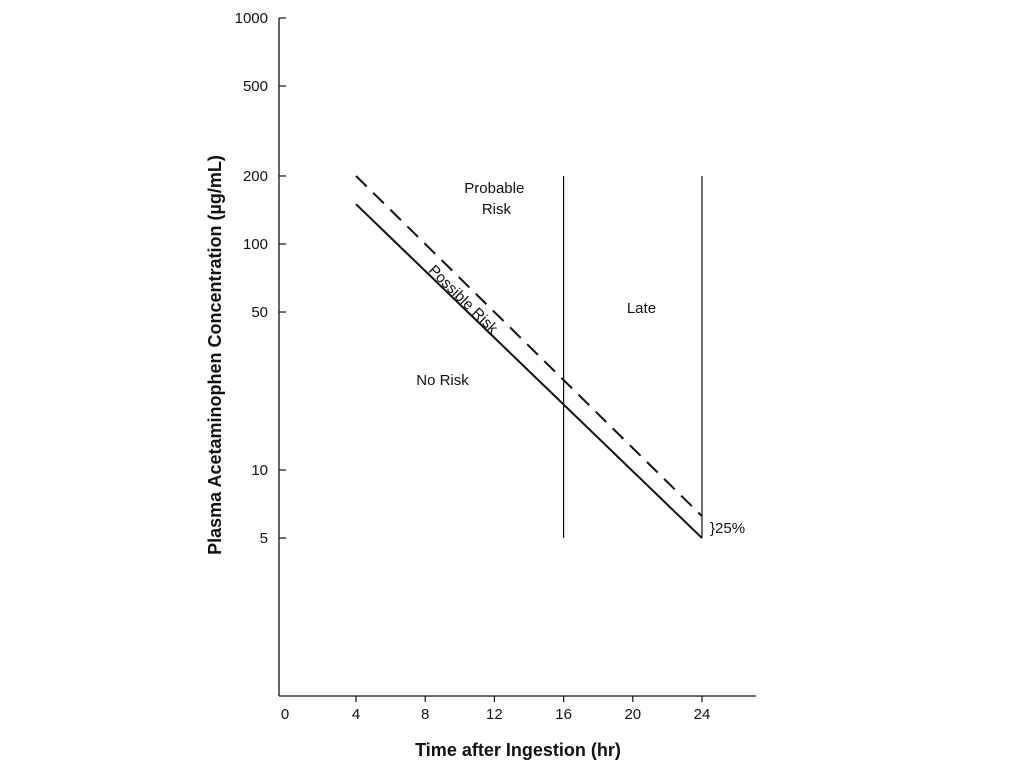 The image size is (1024, 768). What do you see at coordinates (518, 750) in the screenshot?
I see `x-axis-title: Time after Ingestion (hr)` at bounding box center [518, 750].